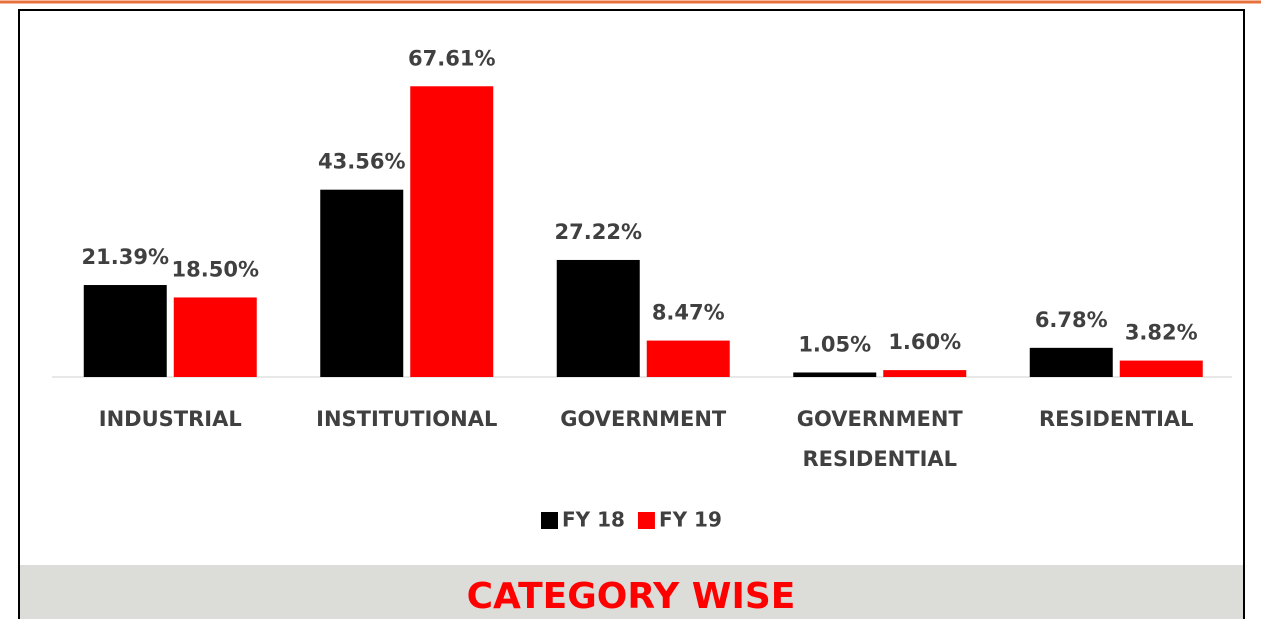 The height and width of the screenshot is (619, 1261). Describe the element at coordinates (688, 313) in the screenshot. I see `value-label: 8.47%` at that location.